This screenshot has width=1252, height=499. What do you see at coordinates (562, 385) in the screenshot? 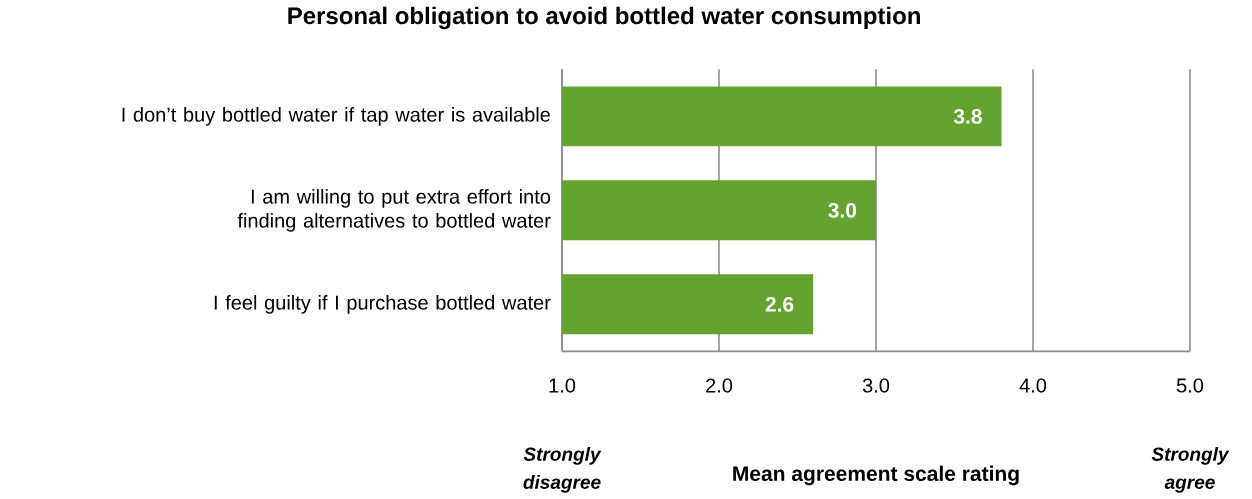
I see `x-tick-label: 1.0` at bounding box center [562, 385].